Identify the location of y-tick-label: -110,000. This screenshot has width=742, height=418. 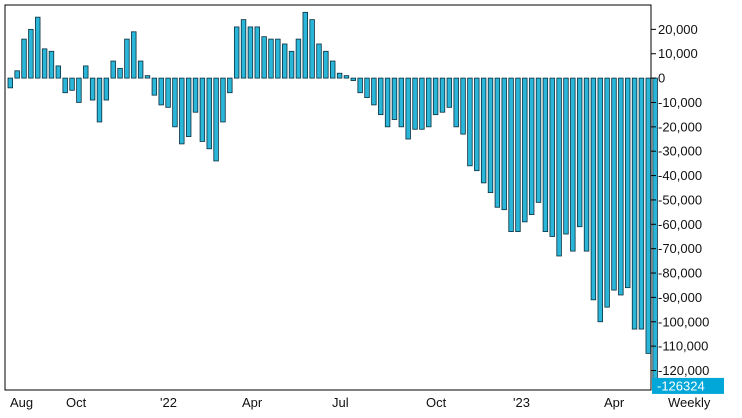
(683, 346).